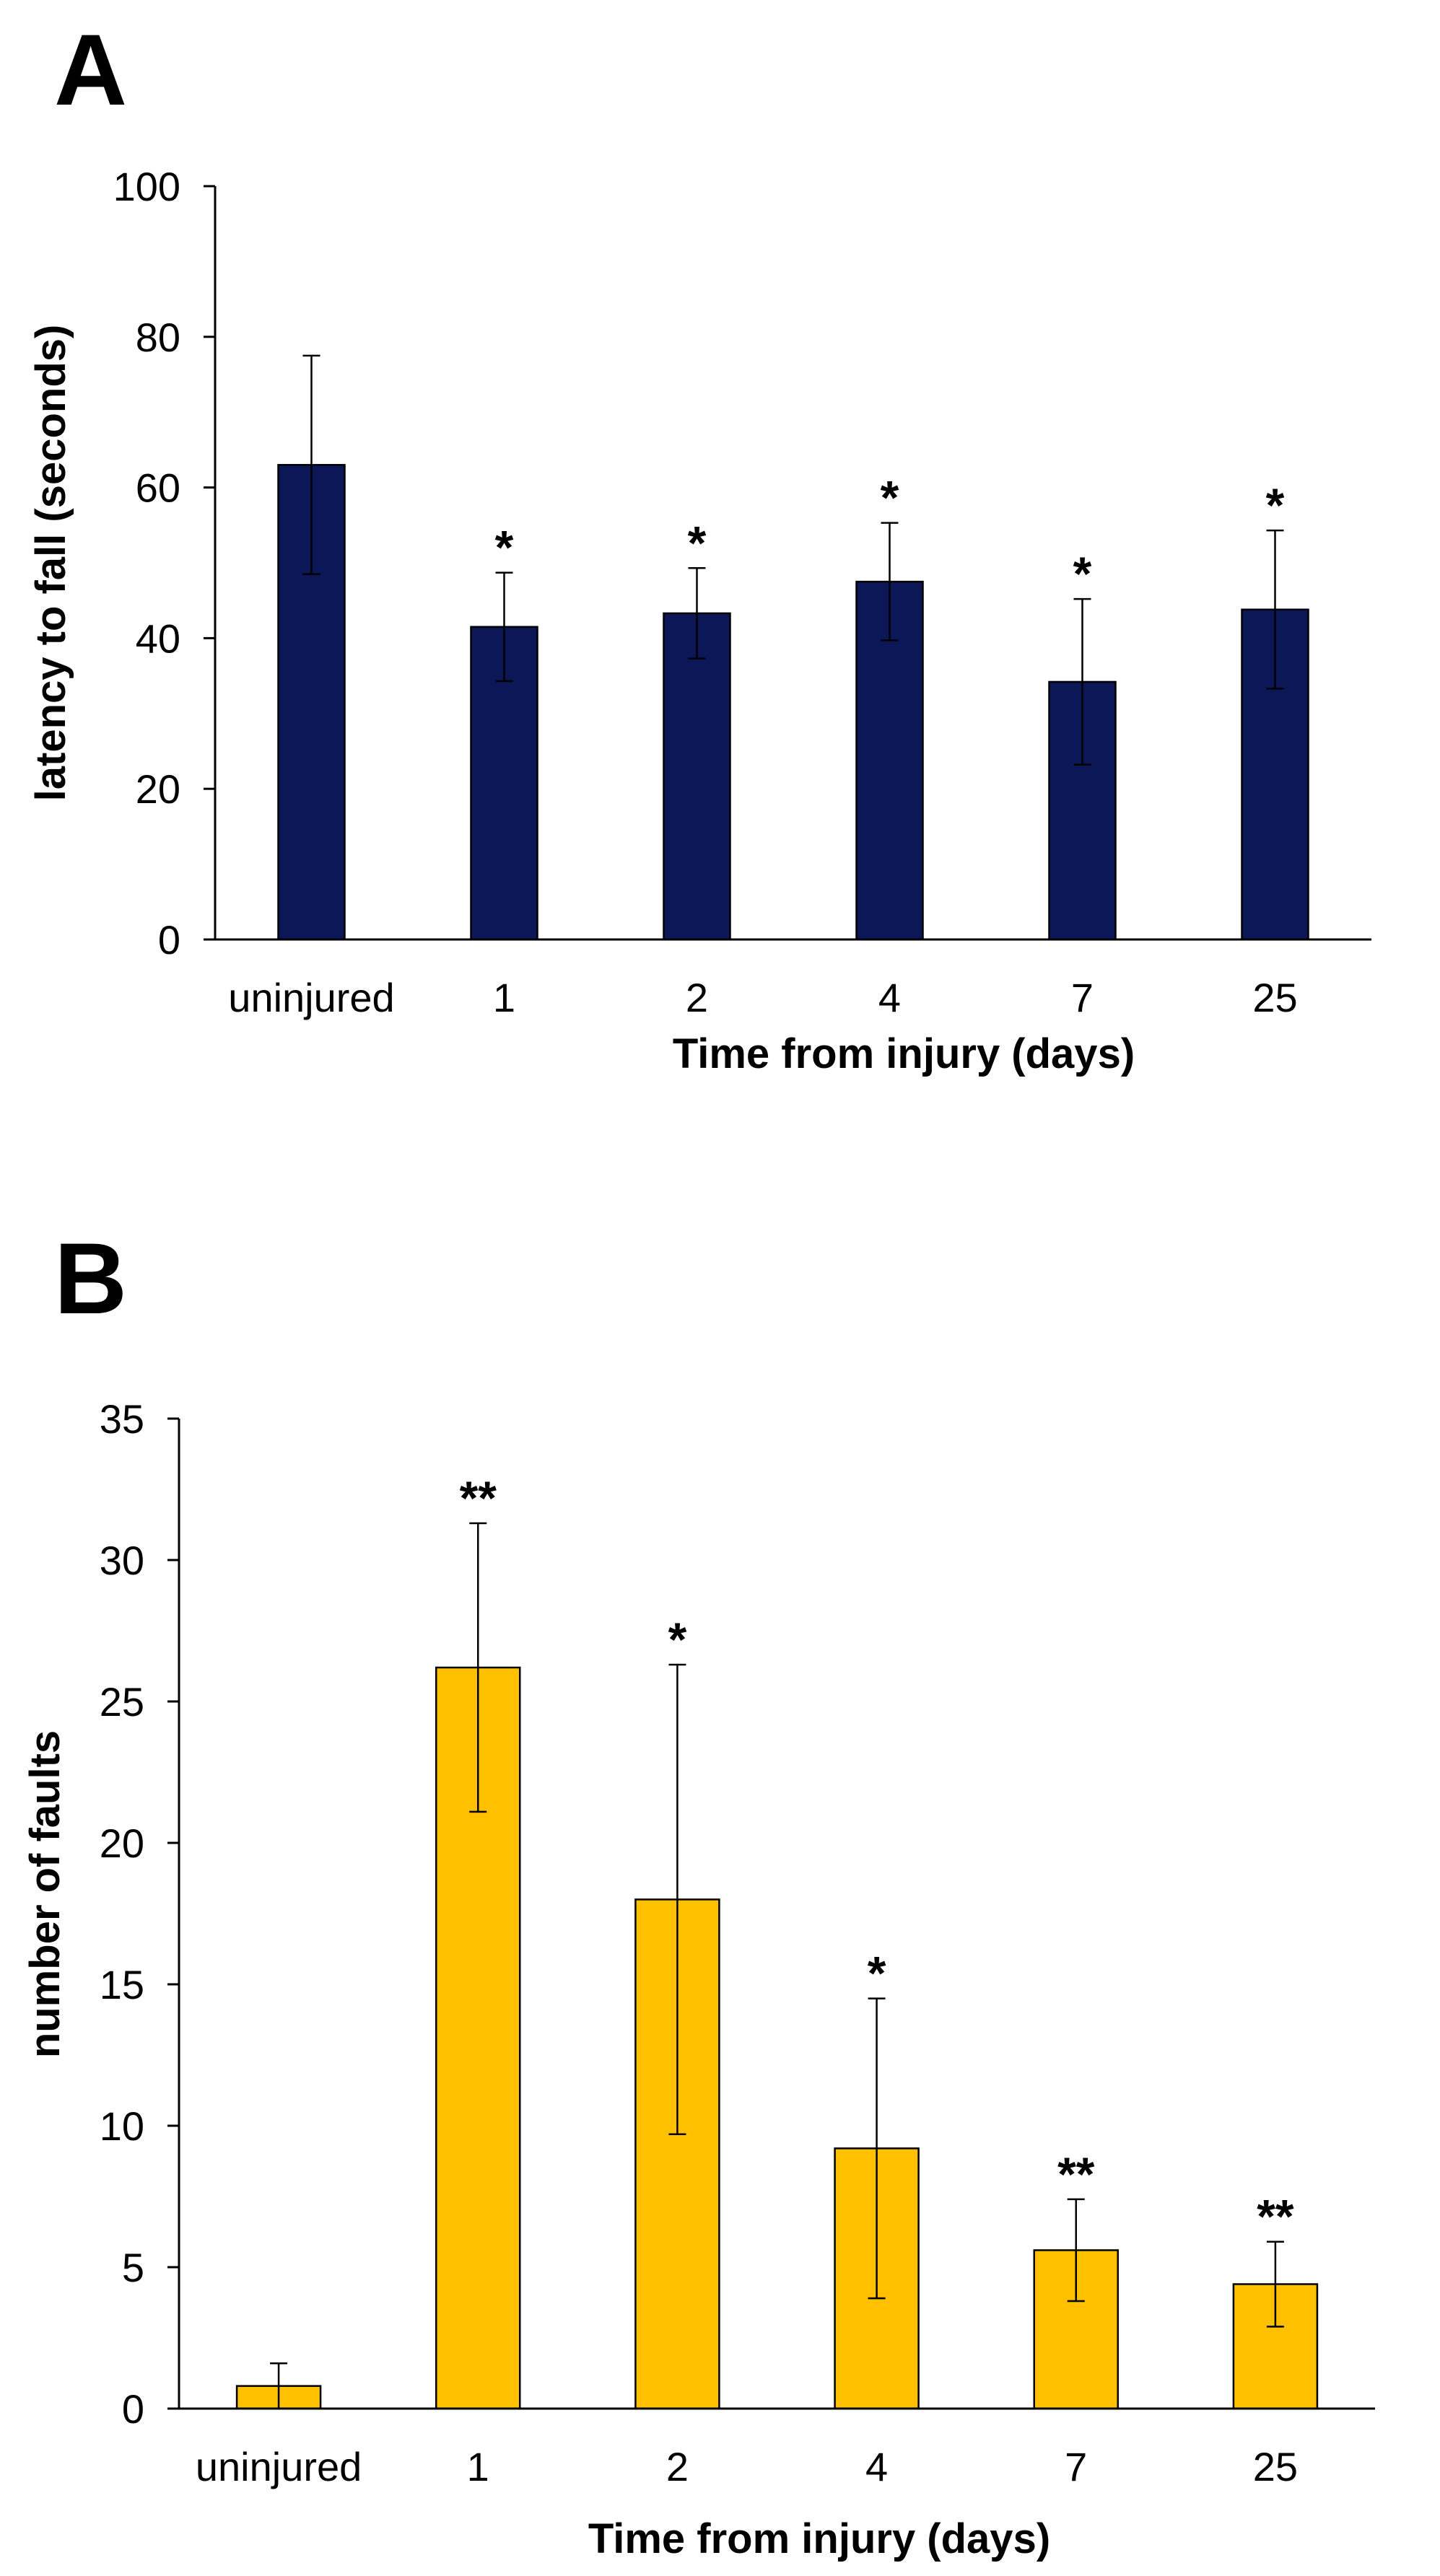 This screenshot has height=2576, width=1440. What do you see at coordinates (877, 2466) in the screenshot?
I see `panel-b-x-tick-label: 4` at bounding box center [877, 2466].